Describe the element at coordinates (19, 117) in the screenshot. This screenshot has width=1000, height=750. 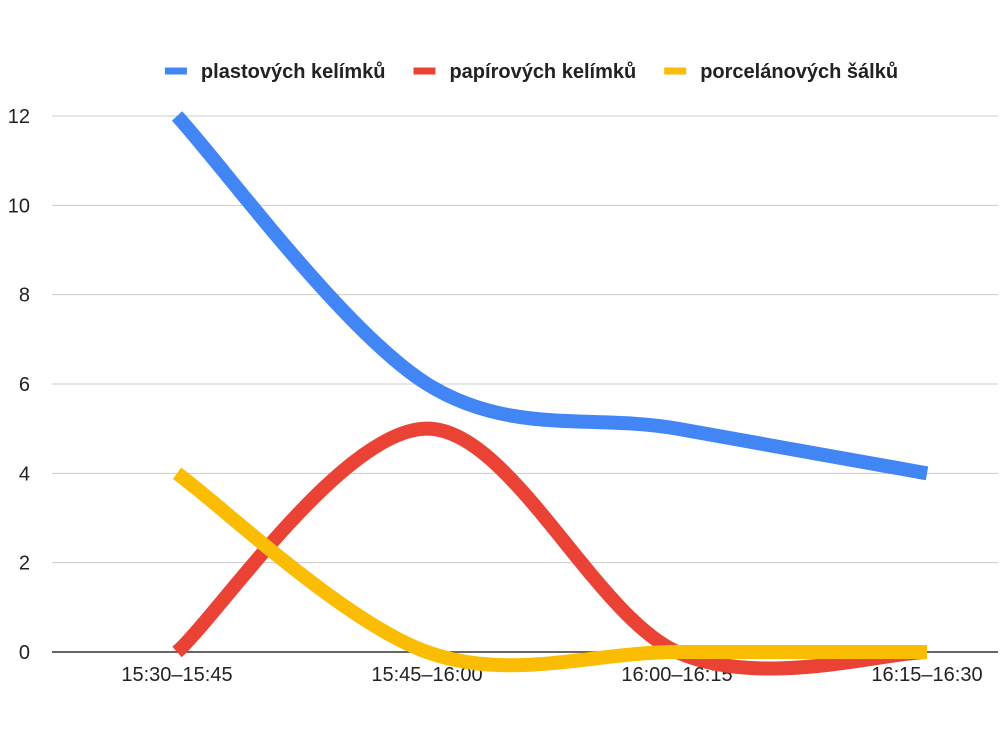
I see `y-tick-label: 12` at that location.